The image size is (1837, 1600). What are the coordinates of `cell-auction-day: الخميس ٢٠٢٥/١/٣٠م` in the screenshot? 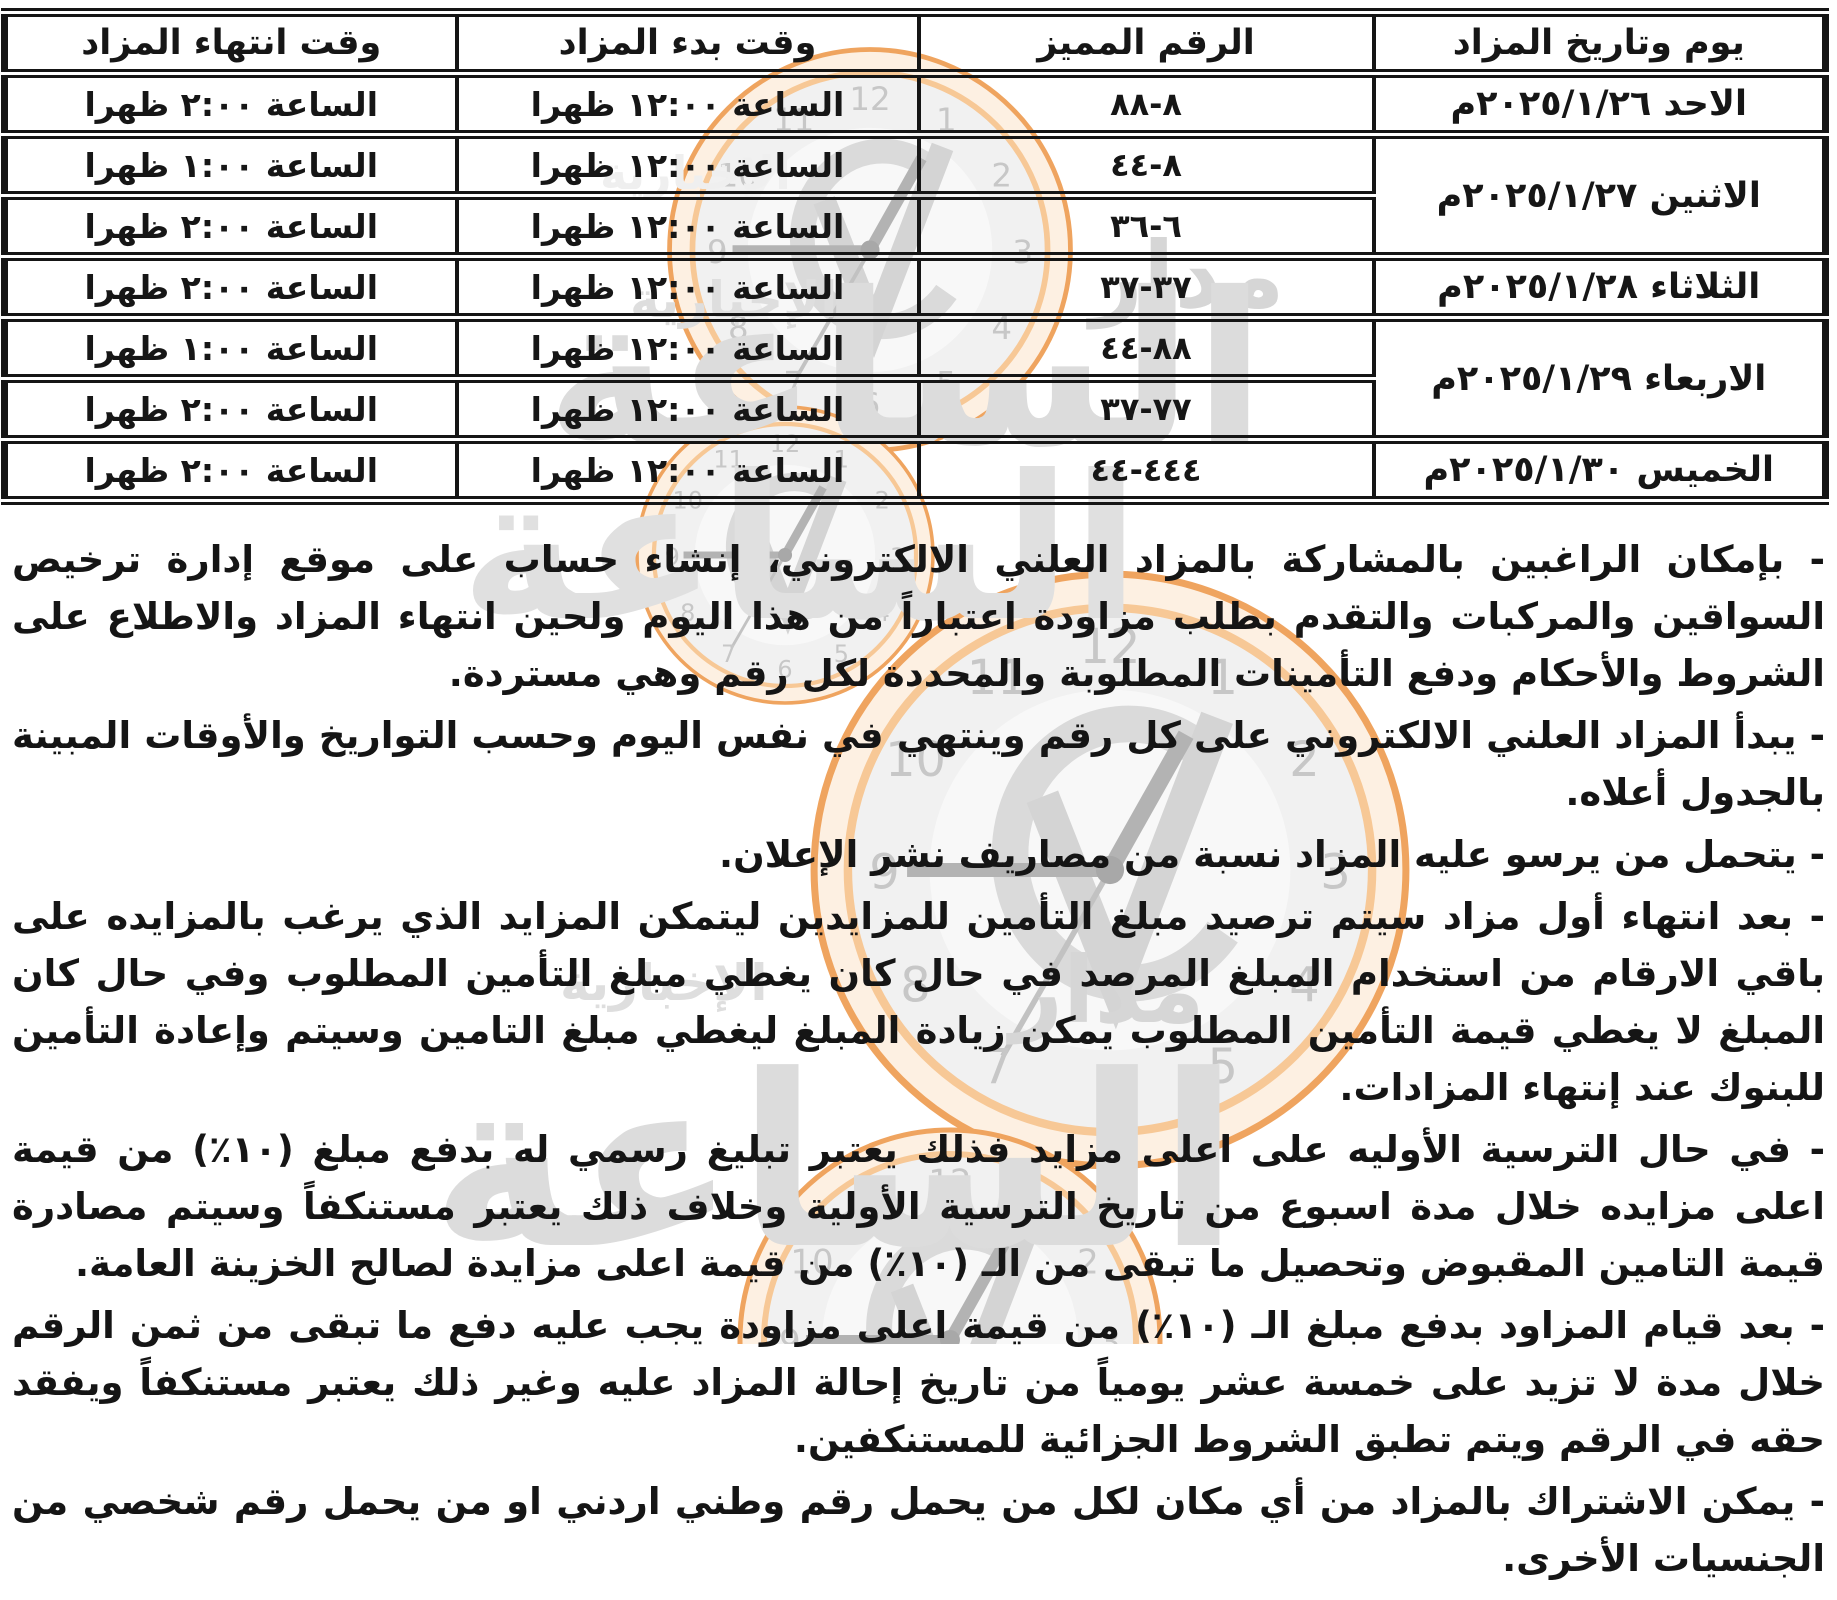 It's located at (1599, 470).